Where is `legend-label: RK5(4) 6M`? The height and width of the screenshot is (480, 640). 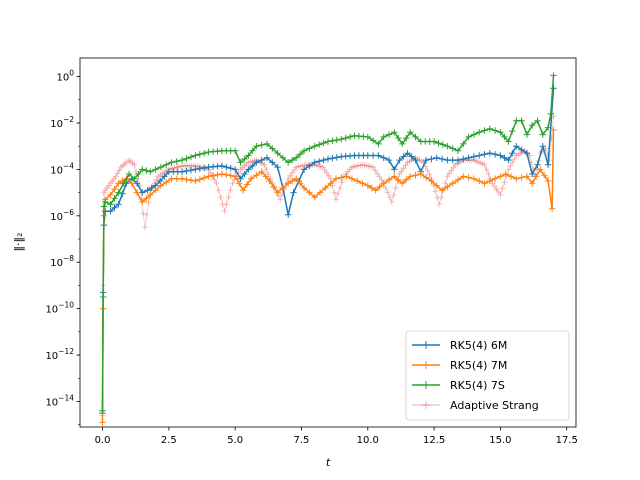
legend-label: RK5(4) 6M is located at coordinates (478, 345).